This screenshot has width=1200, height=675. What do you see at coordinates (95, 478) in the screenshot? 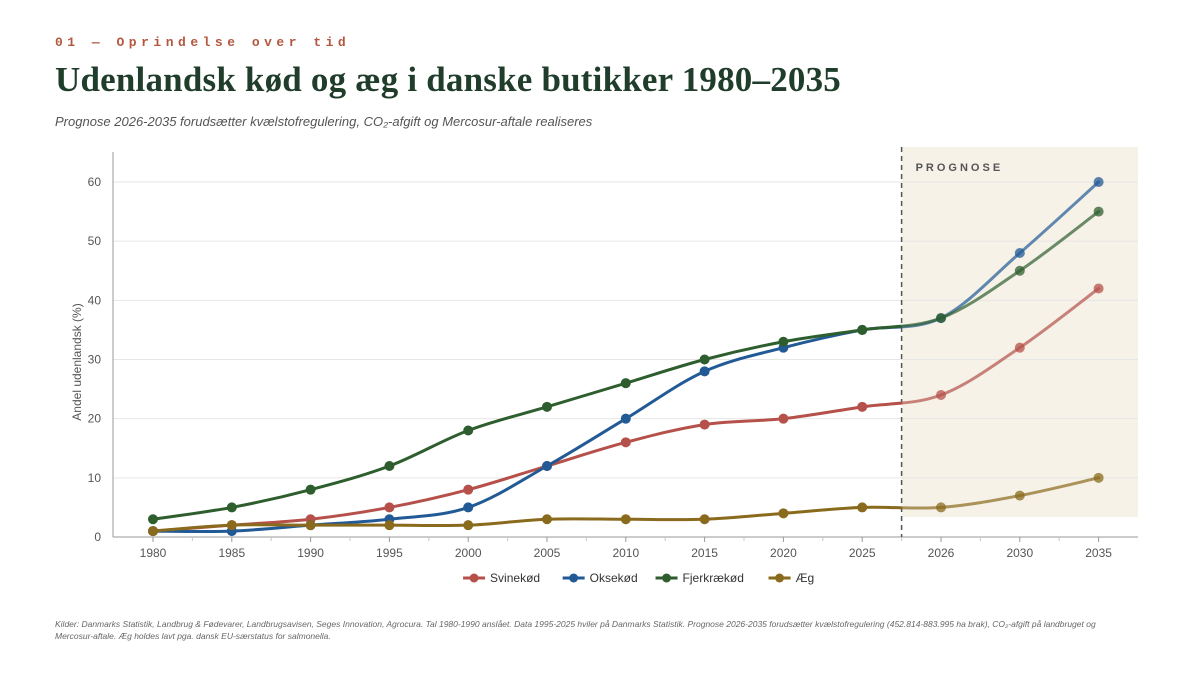
I see `y-tick-label: 10` at bounding box center [95, 478].